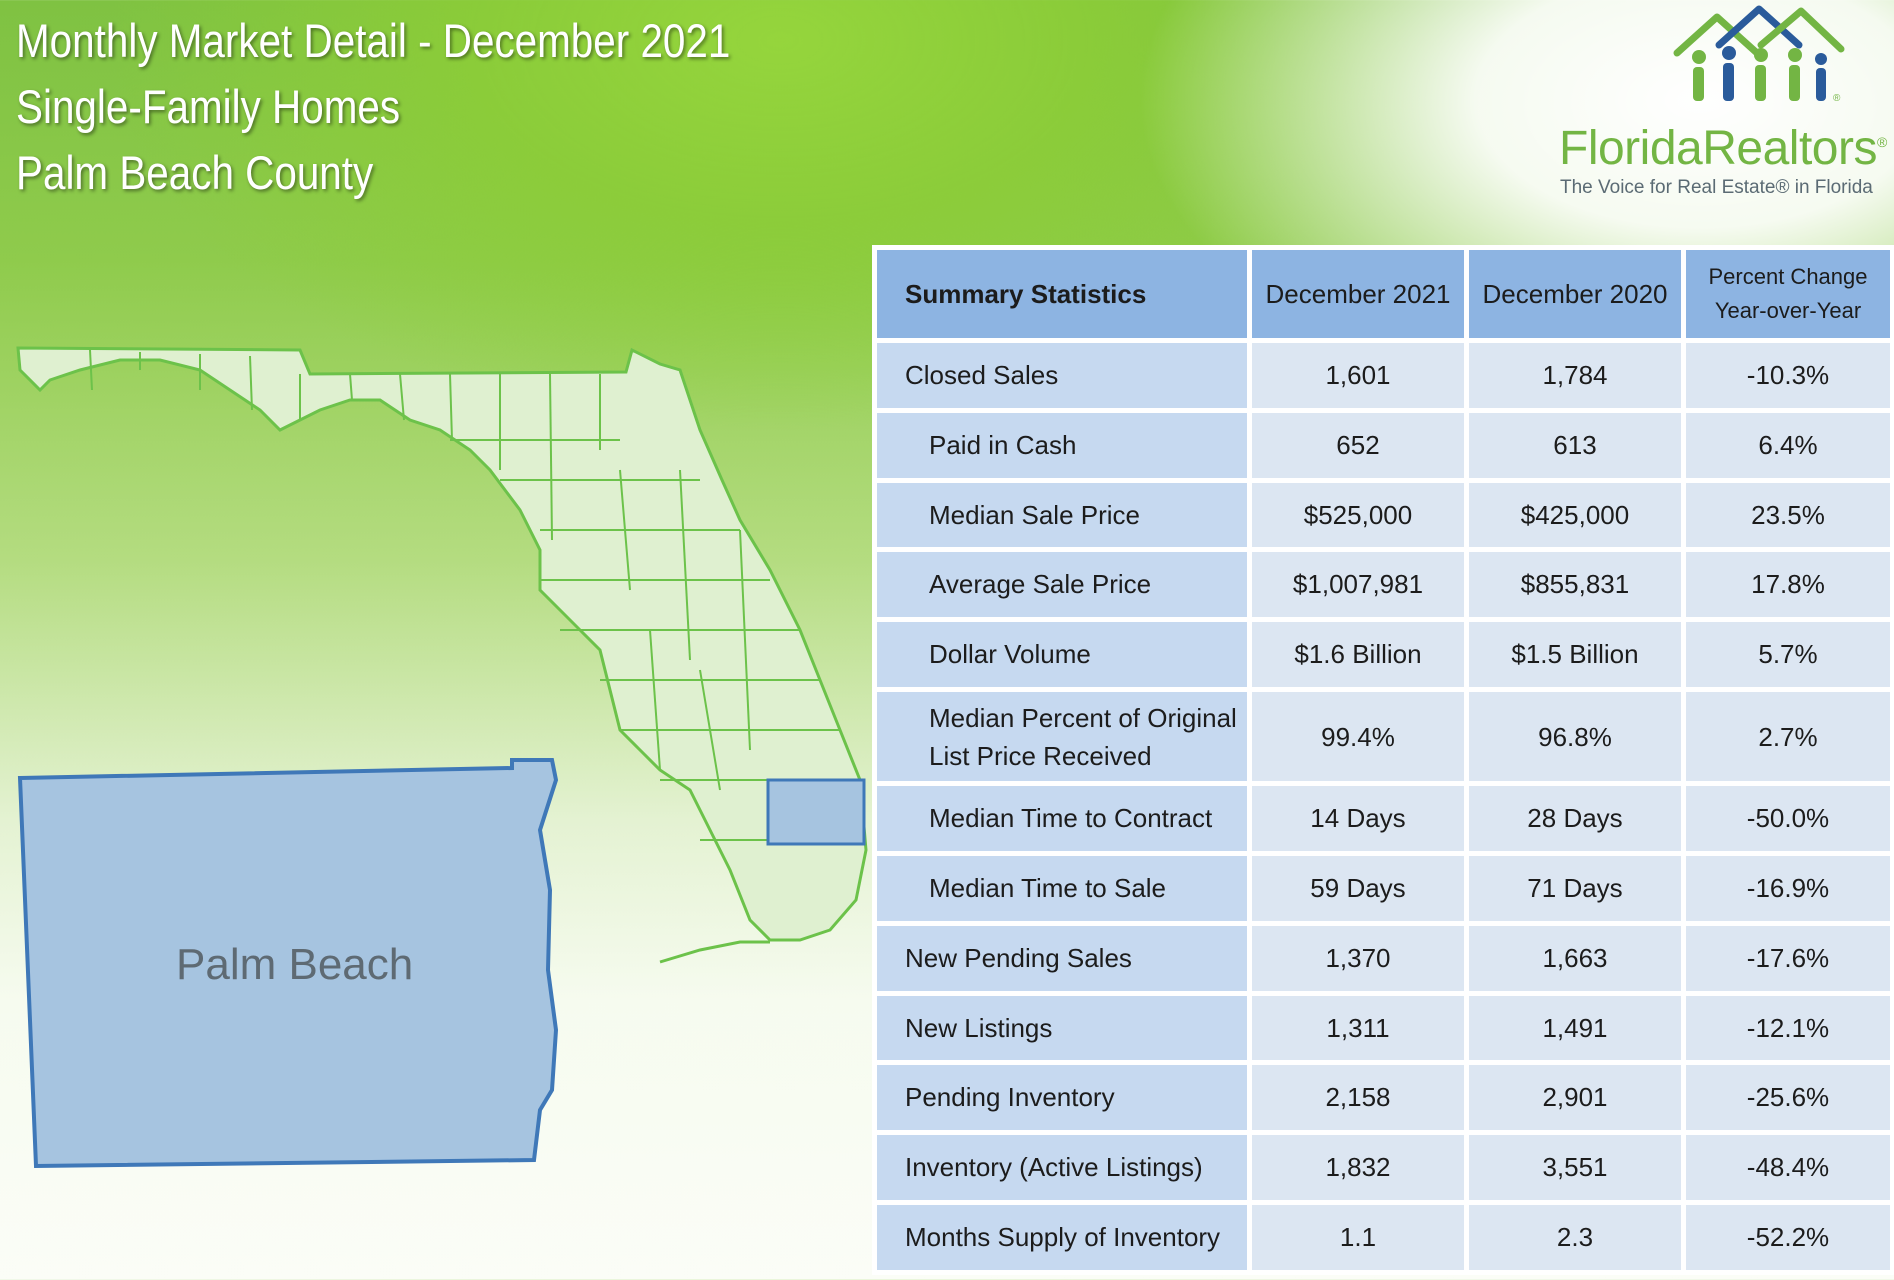 This screenshot has width=1894, height=1280. Describe the element at coordinates (1358, 515) in the screenshot. I see `cell-dec-2021: $525,000` at that location.